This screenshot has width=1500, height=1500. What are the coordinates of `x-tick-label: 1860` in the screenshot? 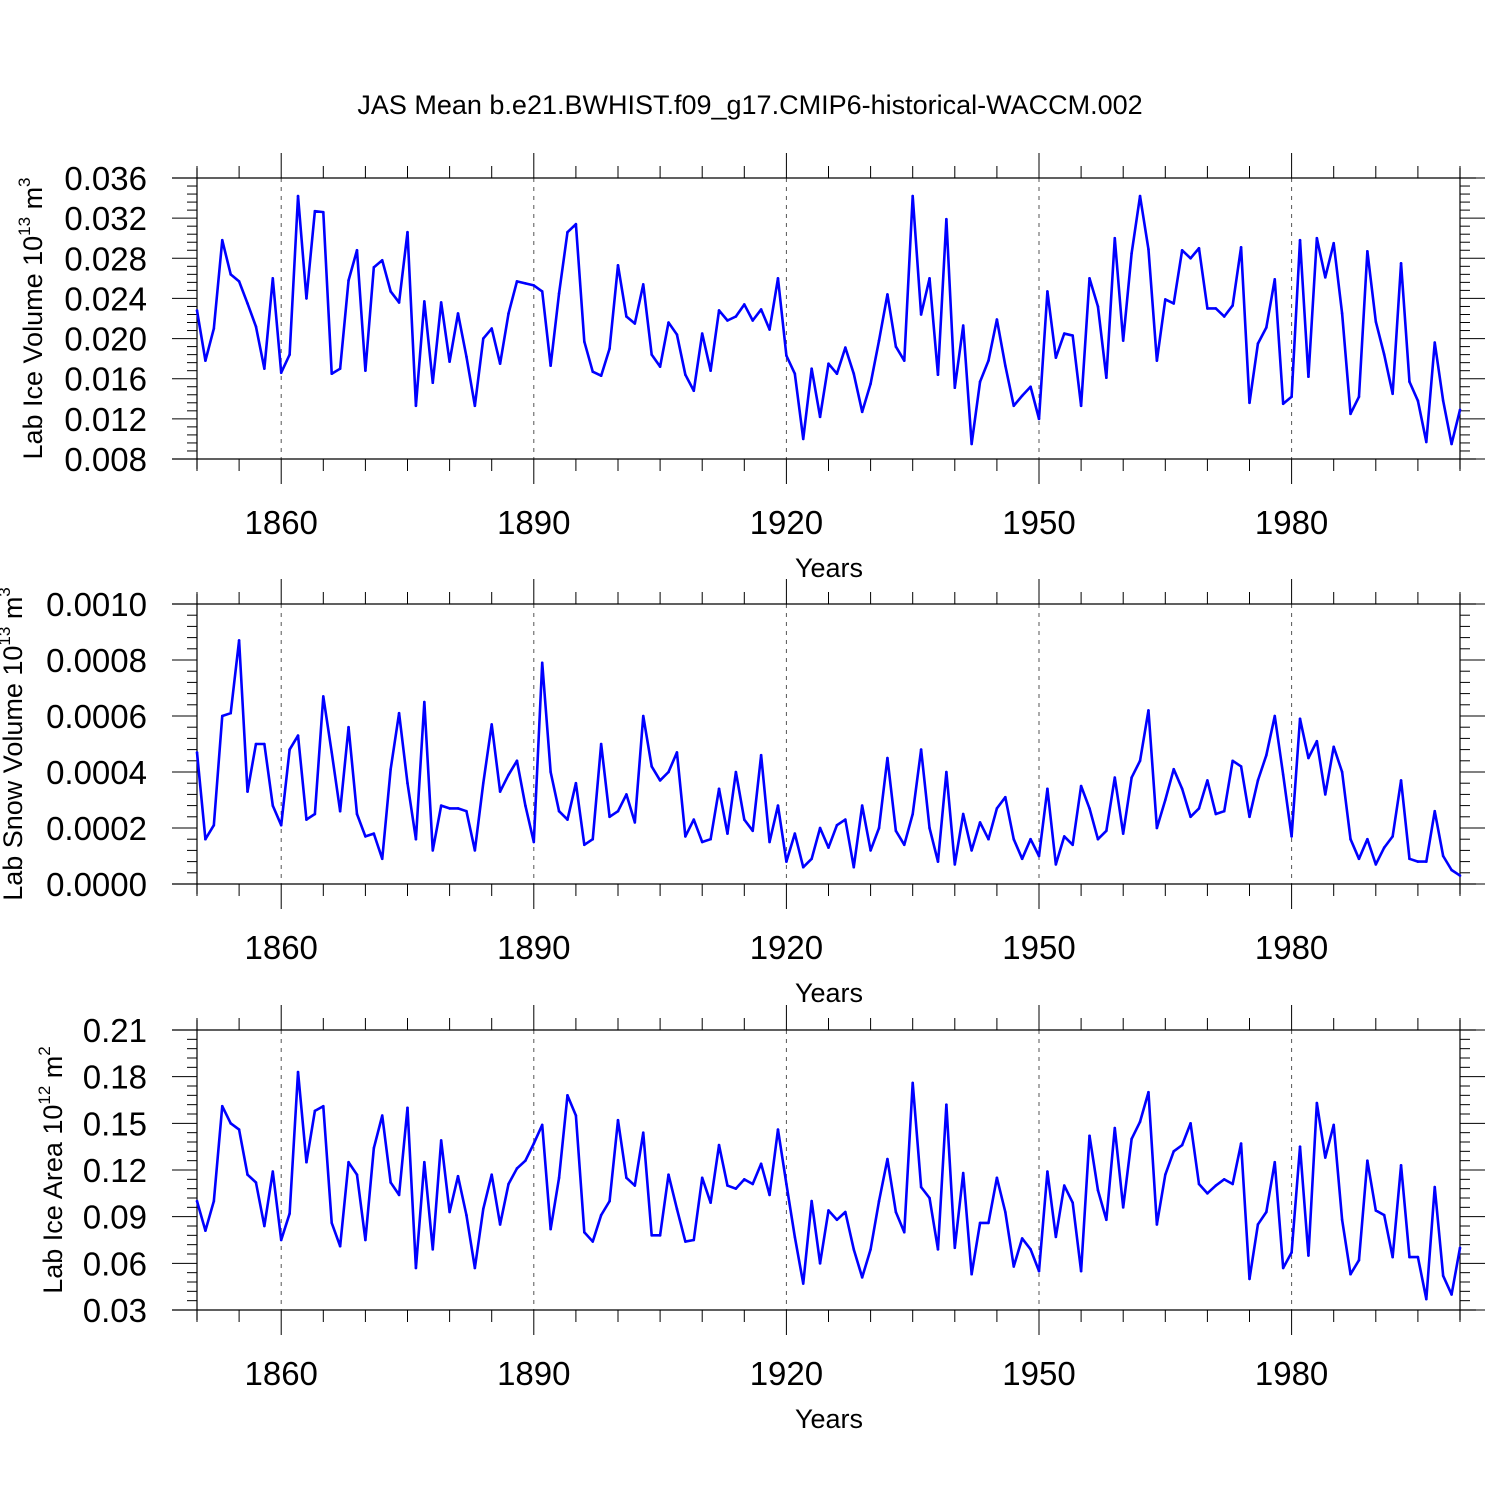 It's located at (280, 947).